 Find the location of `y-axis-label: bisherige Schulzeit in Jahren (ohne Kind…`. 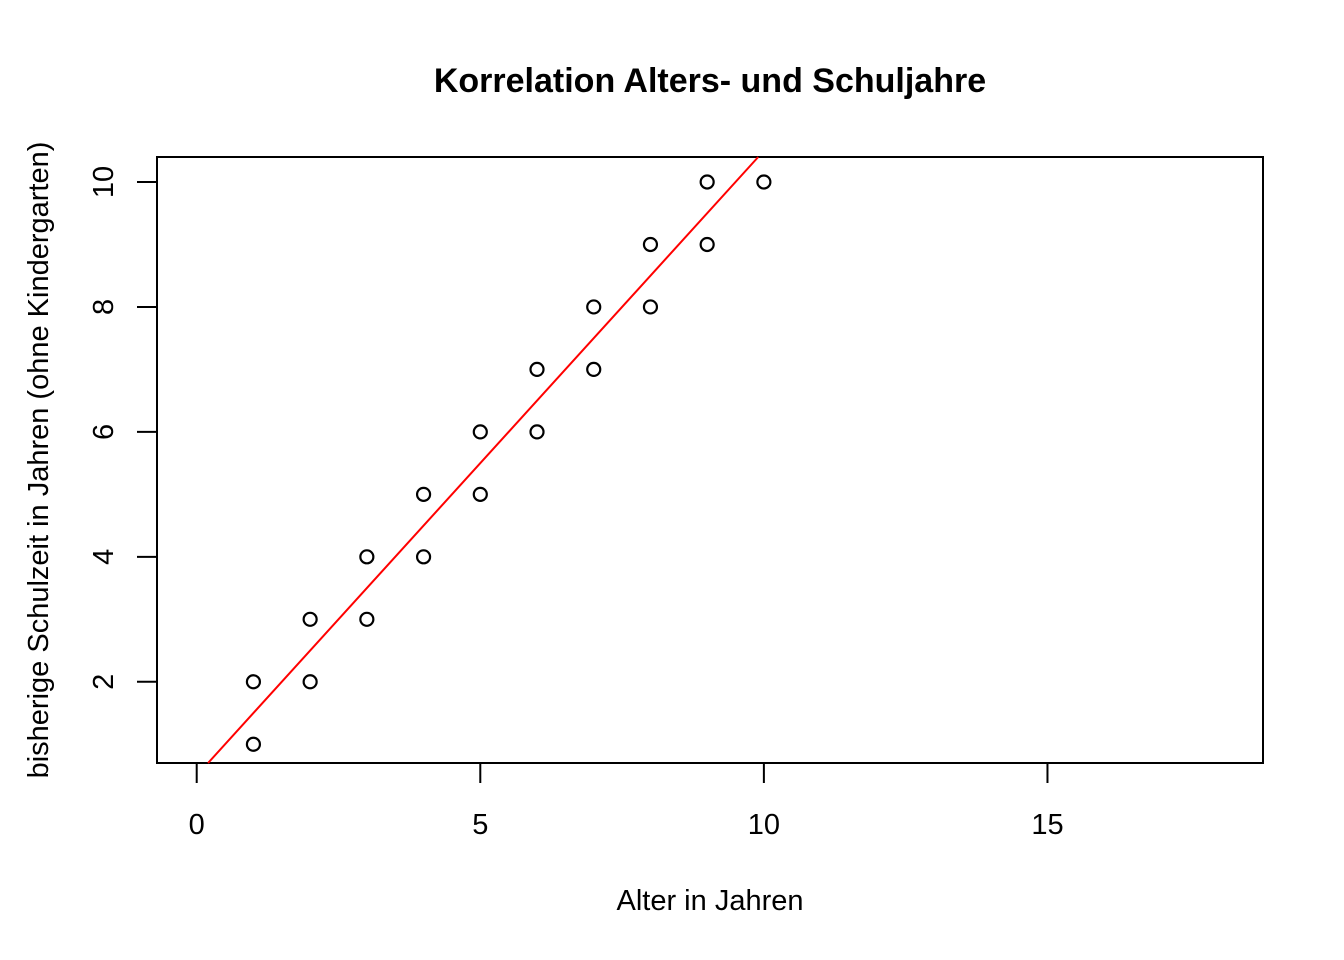

y-axis-label: bisherige Schulzeit in Jahren (ohne Kind… is located at coordinates (39, 460).